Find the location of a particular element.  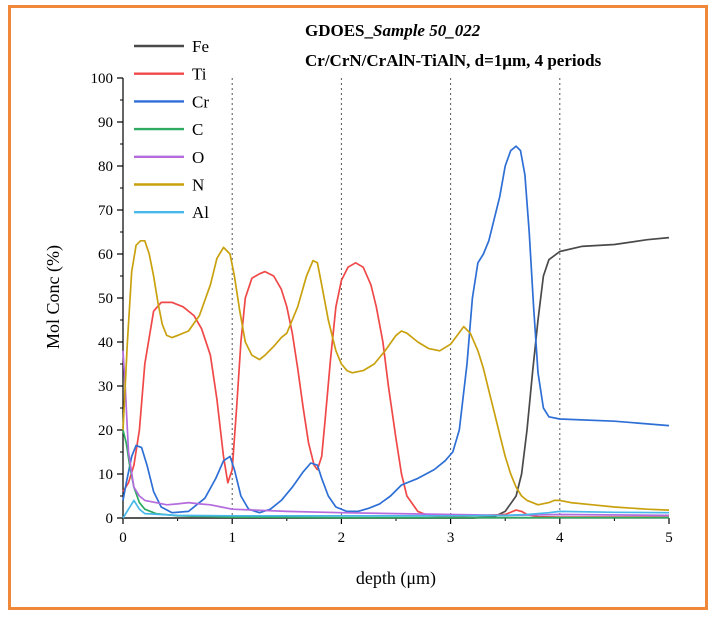

x-tick-label: 5 is located at coordinates (669, 538).